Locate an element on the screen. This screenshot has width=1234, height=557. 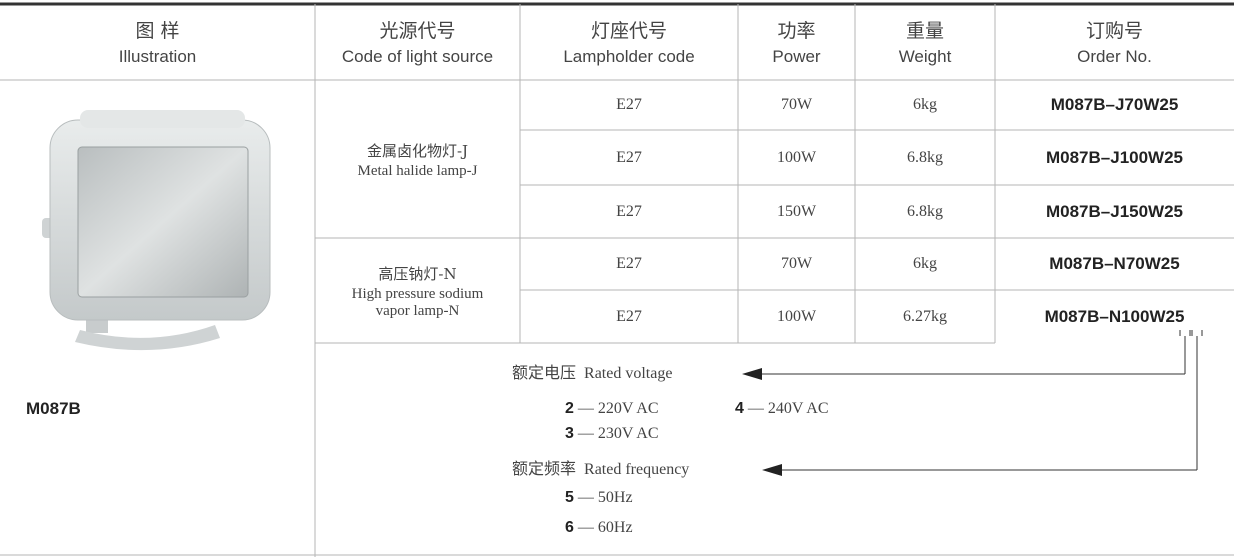
header-en: Order No. is located at coordinates (1114, 56).